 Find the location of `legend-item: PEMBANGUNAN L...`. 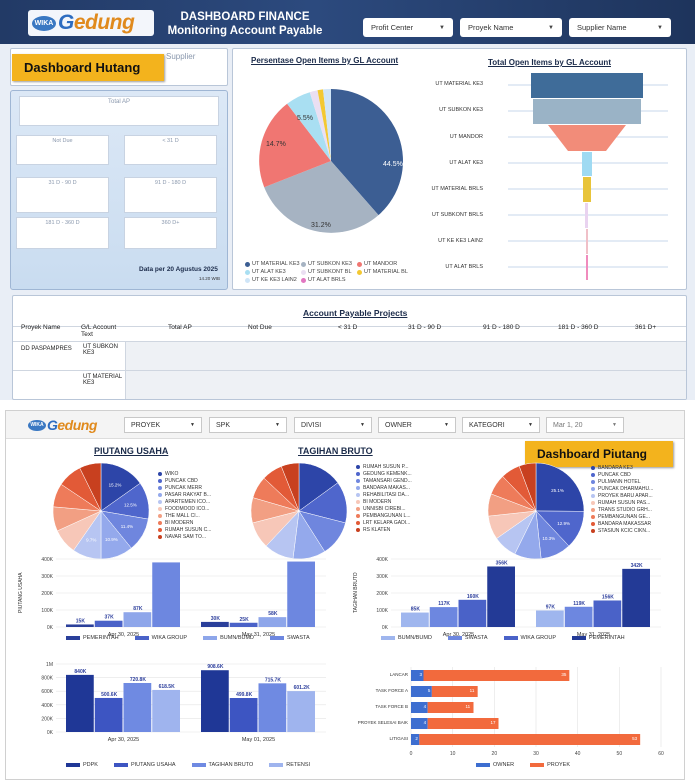

legend-item: PEMBANGUNAN L... is located at coordinates (384, 516).